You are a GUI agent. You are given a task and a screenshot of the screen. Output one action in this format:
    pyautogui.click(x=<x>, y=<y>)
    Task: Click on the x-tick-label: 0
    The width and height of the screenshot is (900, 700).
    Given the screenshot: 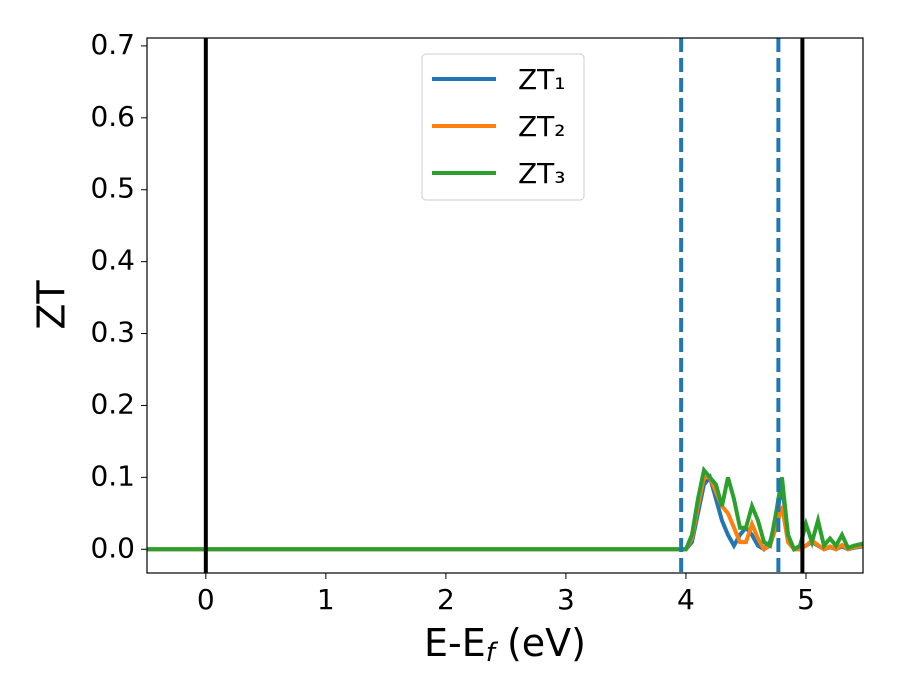 What is the action you would take?
    pyautogui.click(x=206, y=599)
    